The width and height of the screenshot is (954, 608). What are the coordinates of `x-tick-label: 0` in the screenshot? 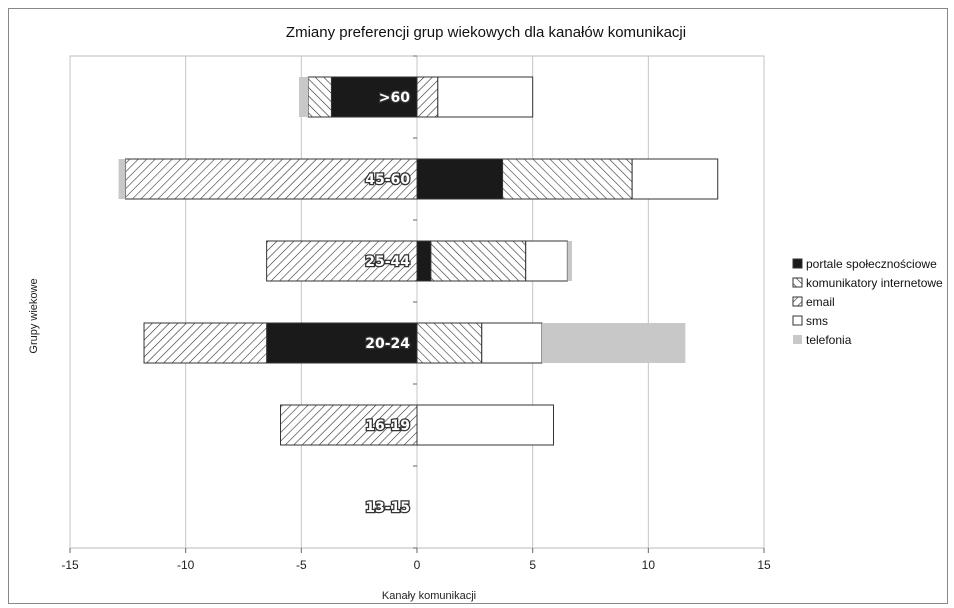 It's located at (417, 565).